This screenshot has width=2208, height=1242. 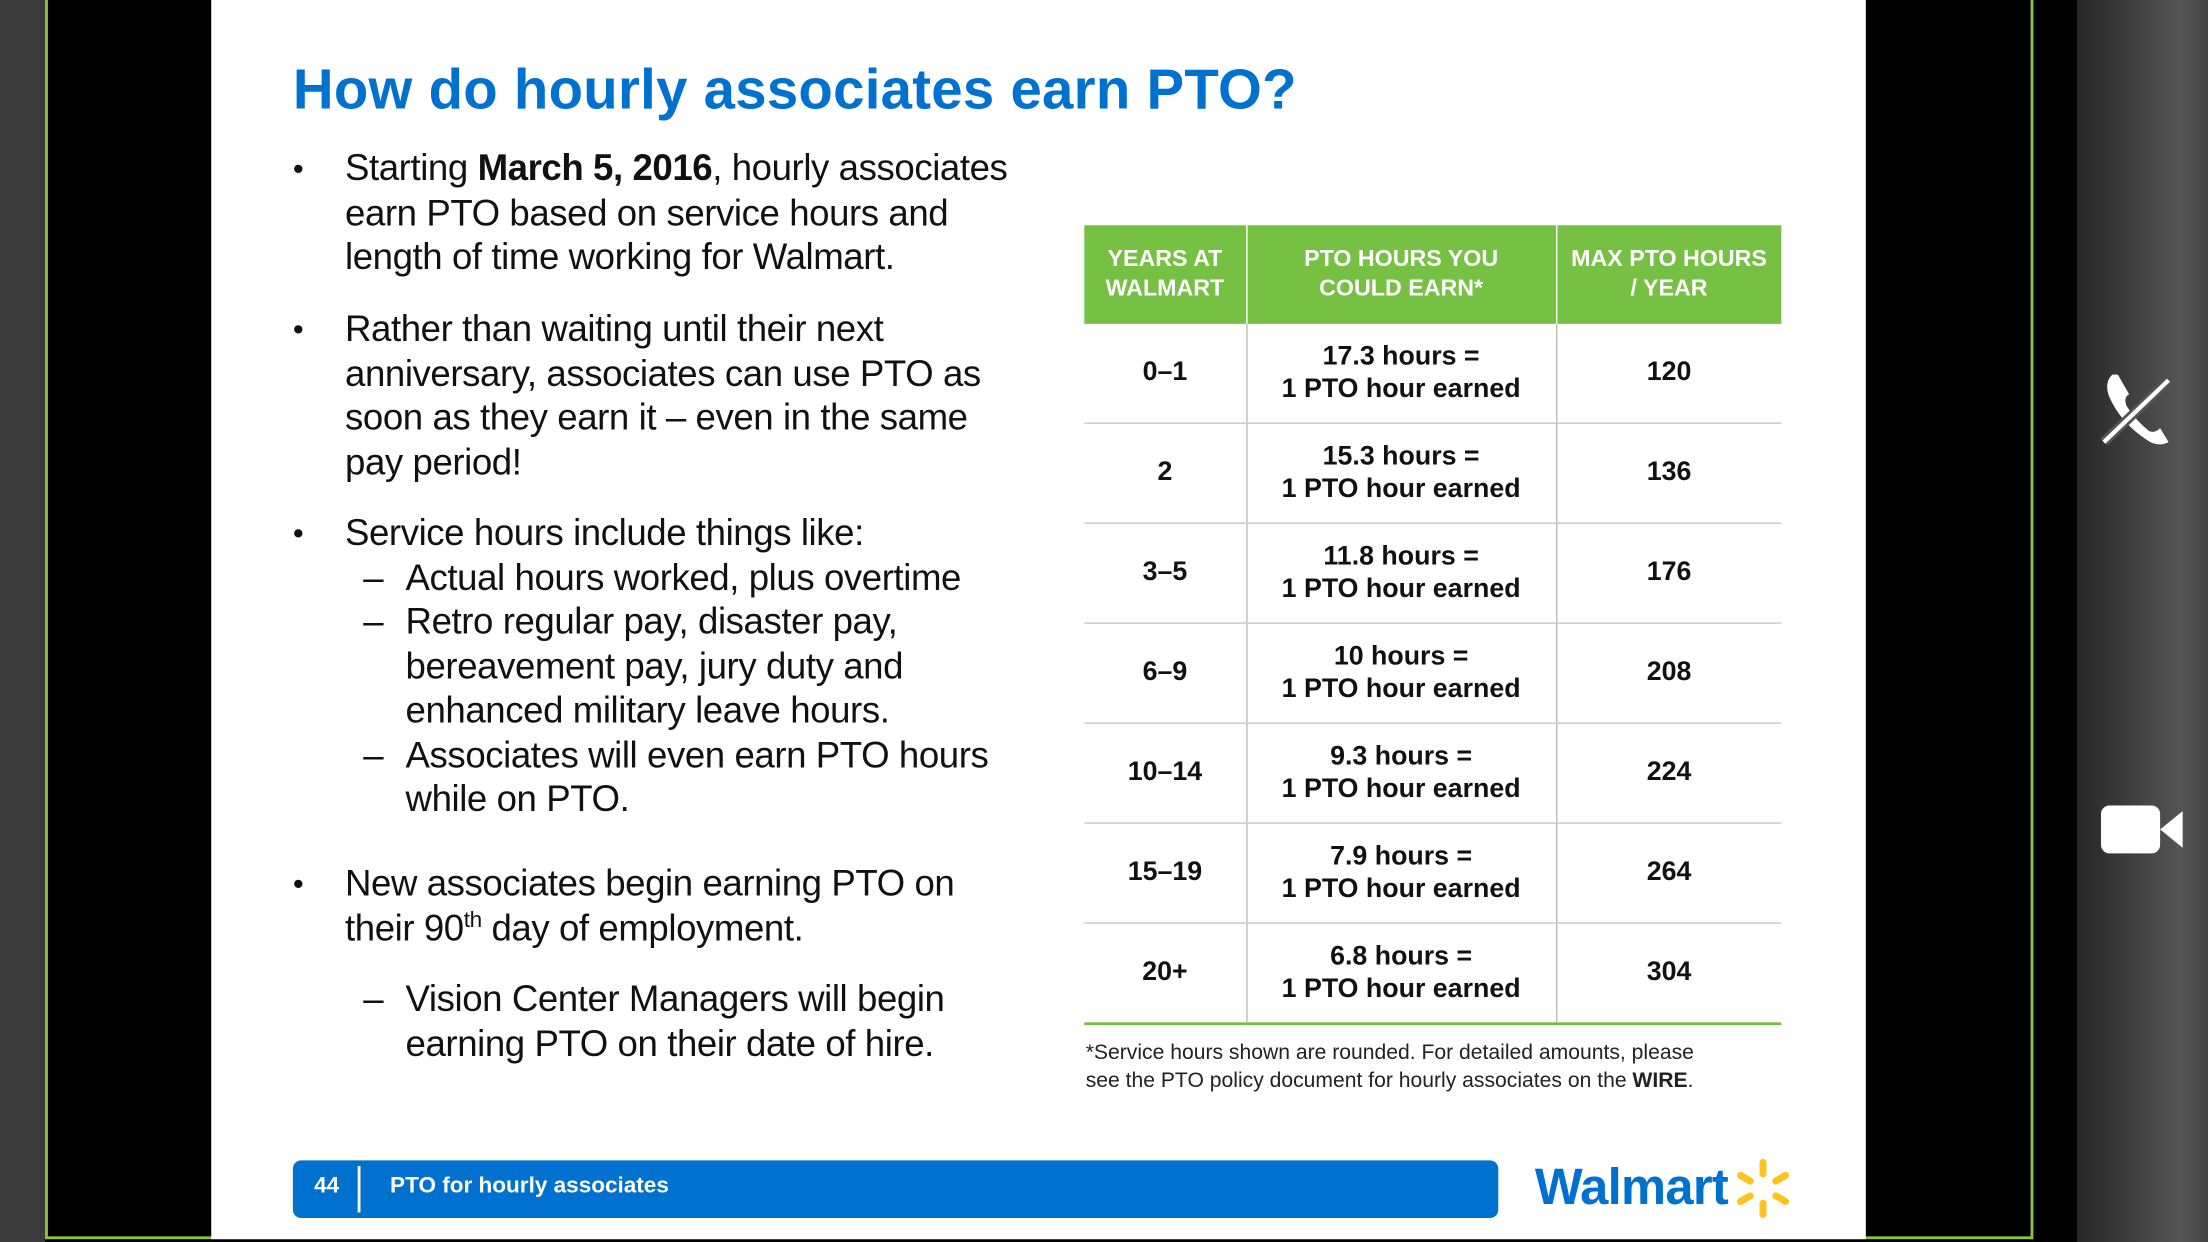 I want to click on table-row: 20+ 6.8 hours = 1 PTO hour earned 304, so click(x=1433, y=974).